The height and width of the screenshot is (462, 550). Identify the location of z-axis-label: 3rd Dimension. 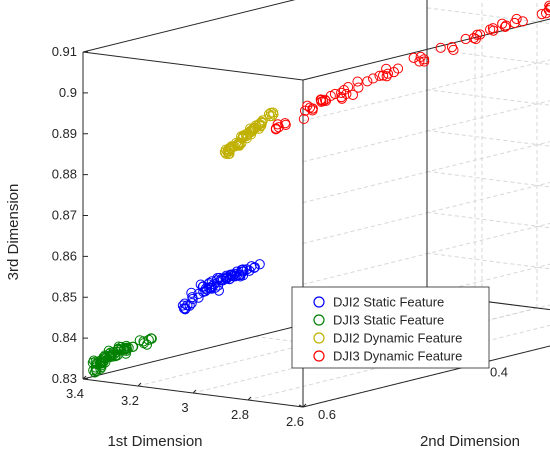
(13, 232).